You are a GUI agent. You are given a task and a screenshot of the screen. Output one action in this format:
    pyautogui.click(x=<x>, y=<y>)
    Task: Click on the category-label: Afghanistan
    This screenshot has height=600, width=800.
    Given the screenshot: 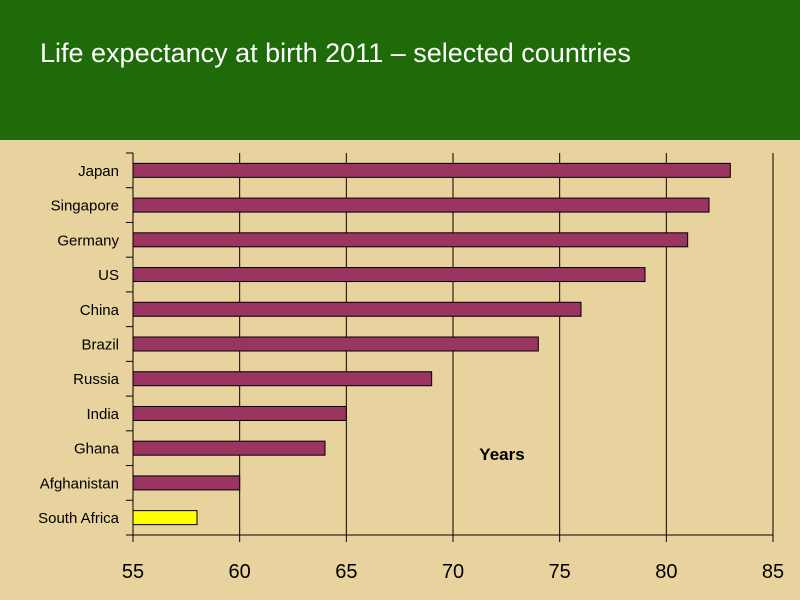 What is the action you would take?
    pyautogui.click(x=79, y=483)
    